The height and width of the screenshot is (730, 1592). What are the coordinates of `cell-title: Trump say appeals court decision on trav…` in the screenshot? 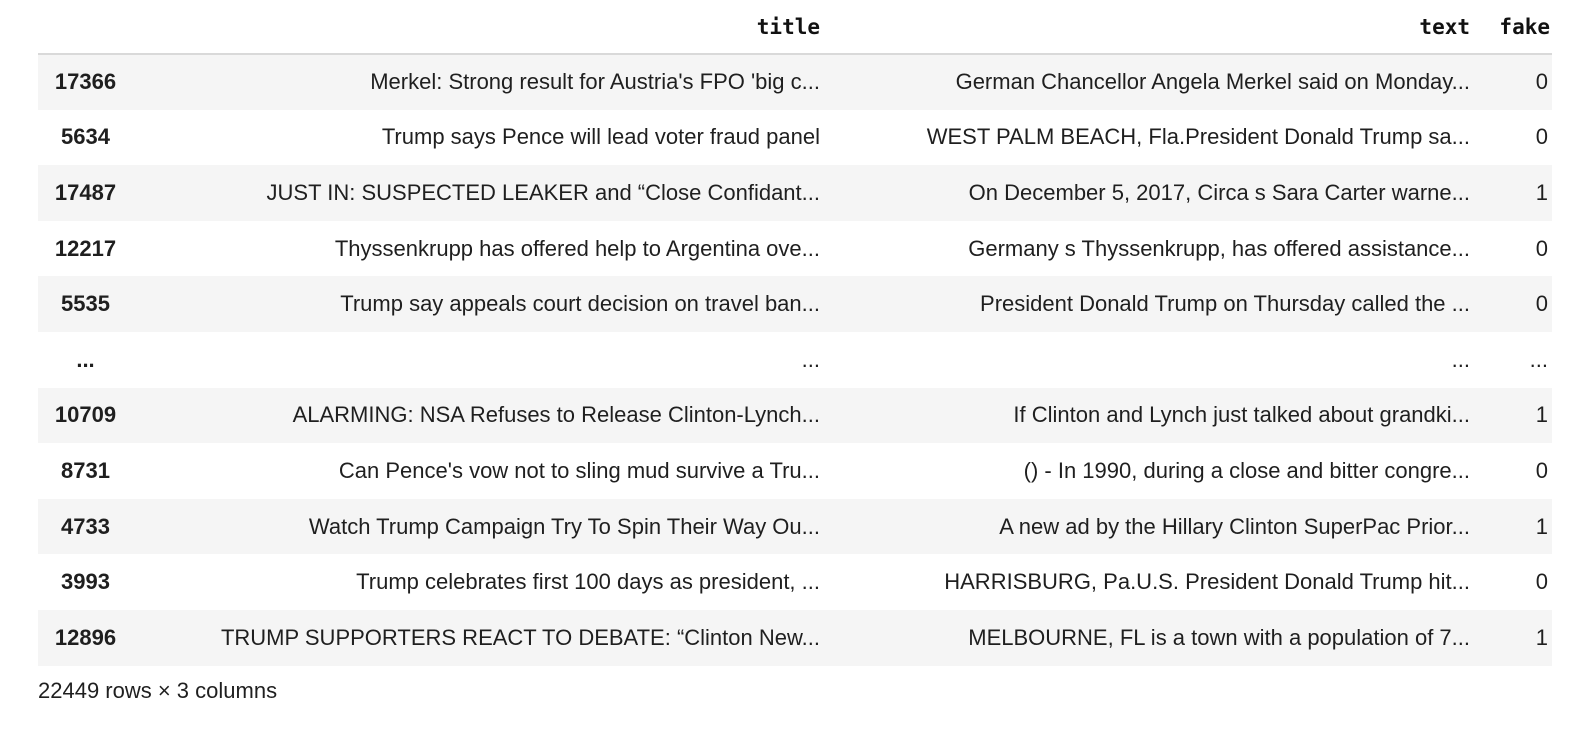 It's located at (580, 304).